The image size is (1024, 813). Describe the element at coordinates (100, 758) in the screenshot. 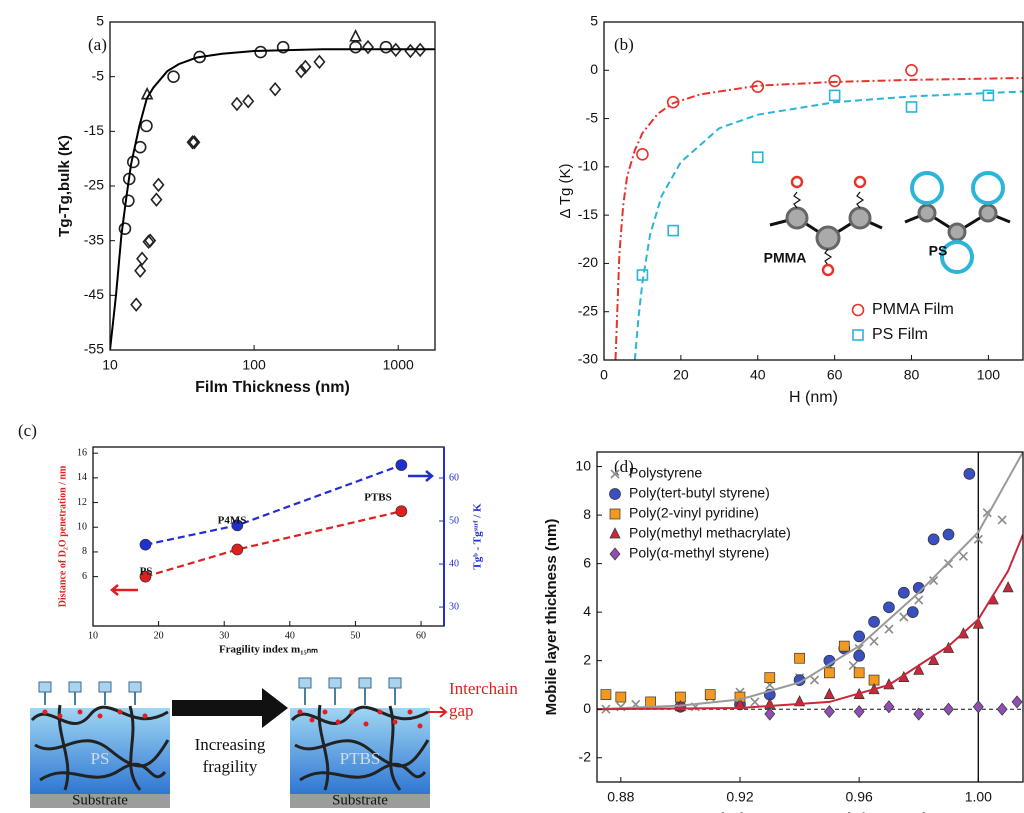

I see `film-label: PS` at that location.